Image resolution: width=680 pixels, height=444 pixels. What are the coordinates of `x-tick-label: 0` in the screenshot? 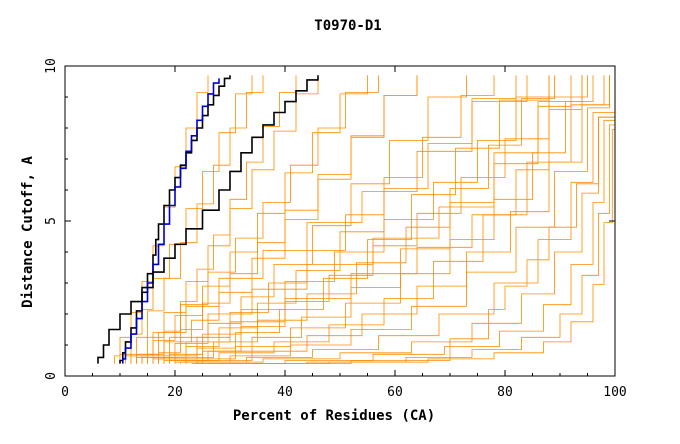 It's located at (65, 392).